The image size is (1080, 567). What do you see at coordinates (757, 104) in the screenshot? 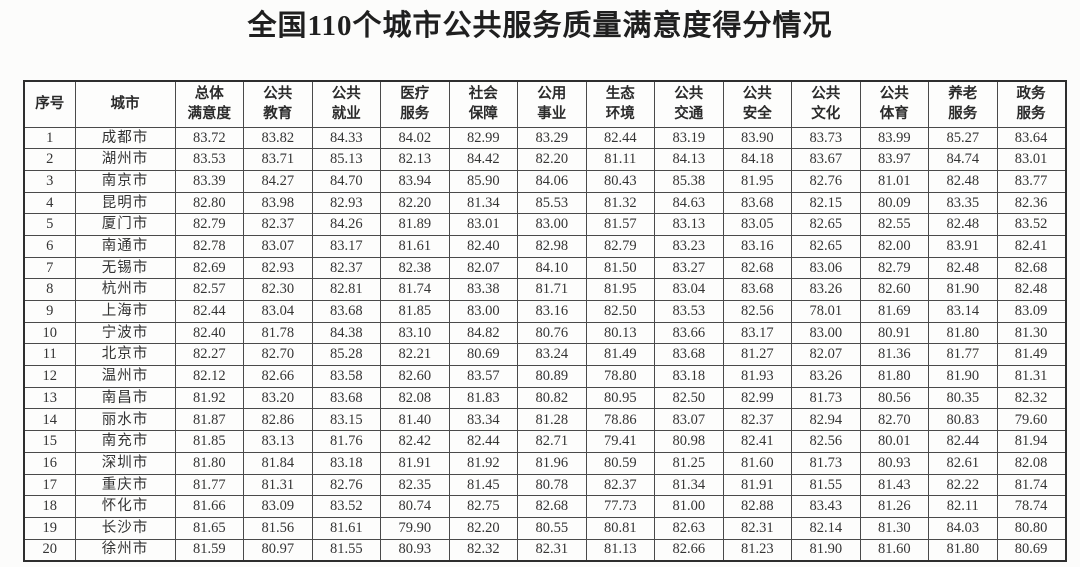
I see `column-header: 公共 安全` at bounding box center [757, 104].